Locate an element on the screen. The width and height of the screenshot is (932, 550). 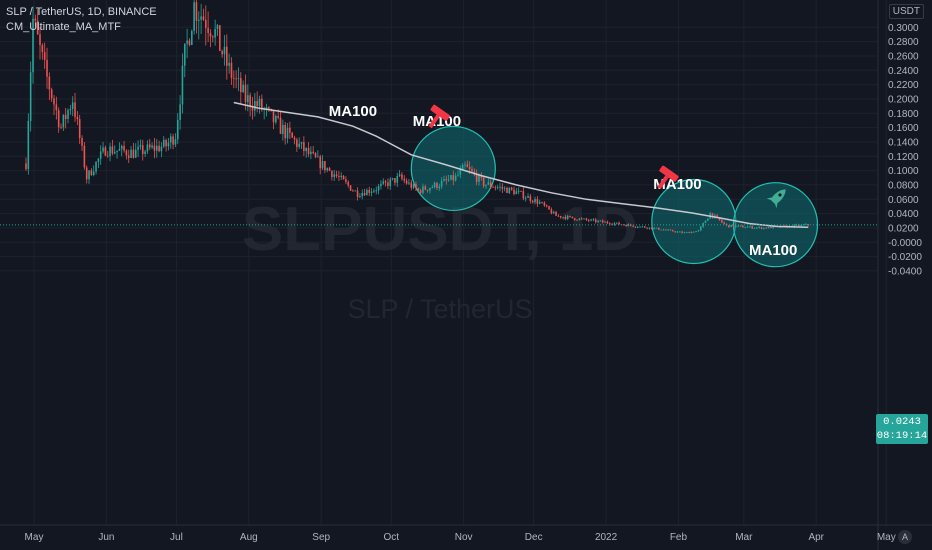
currency-label: USDT is located at coordinates (906, 11).